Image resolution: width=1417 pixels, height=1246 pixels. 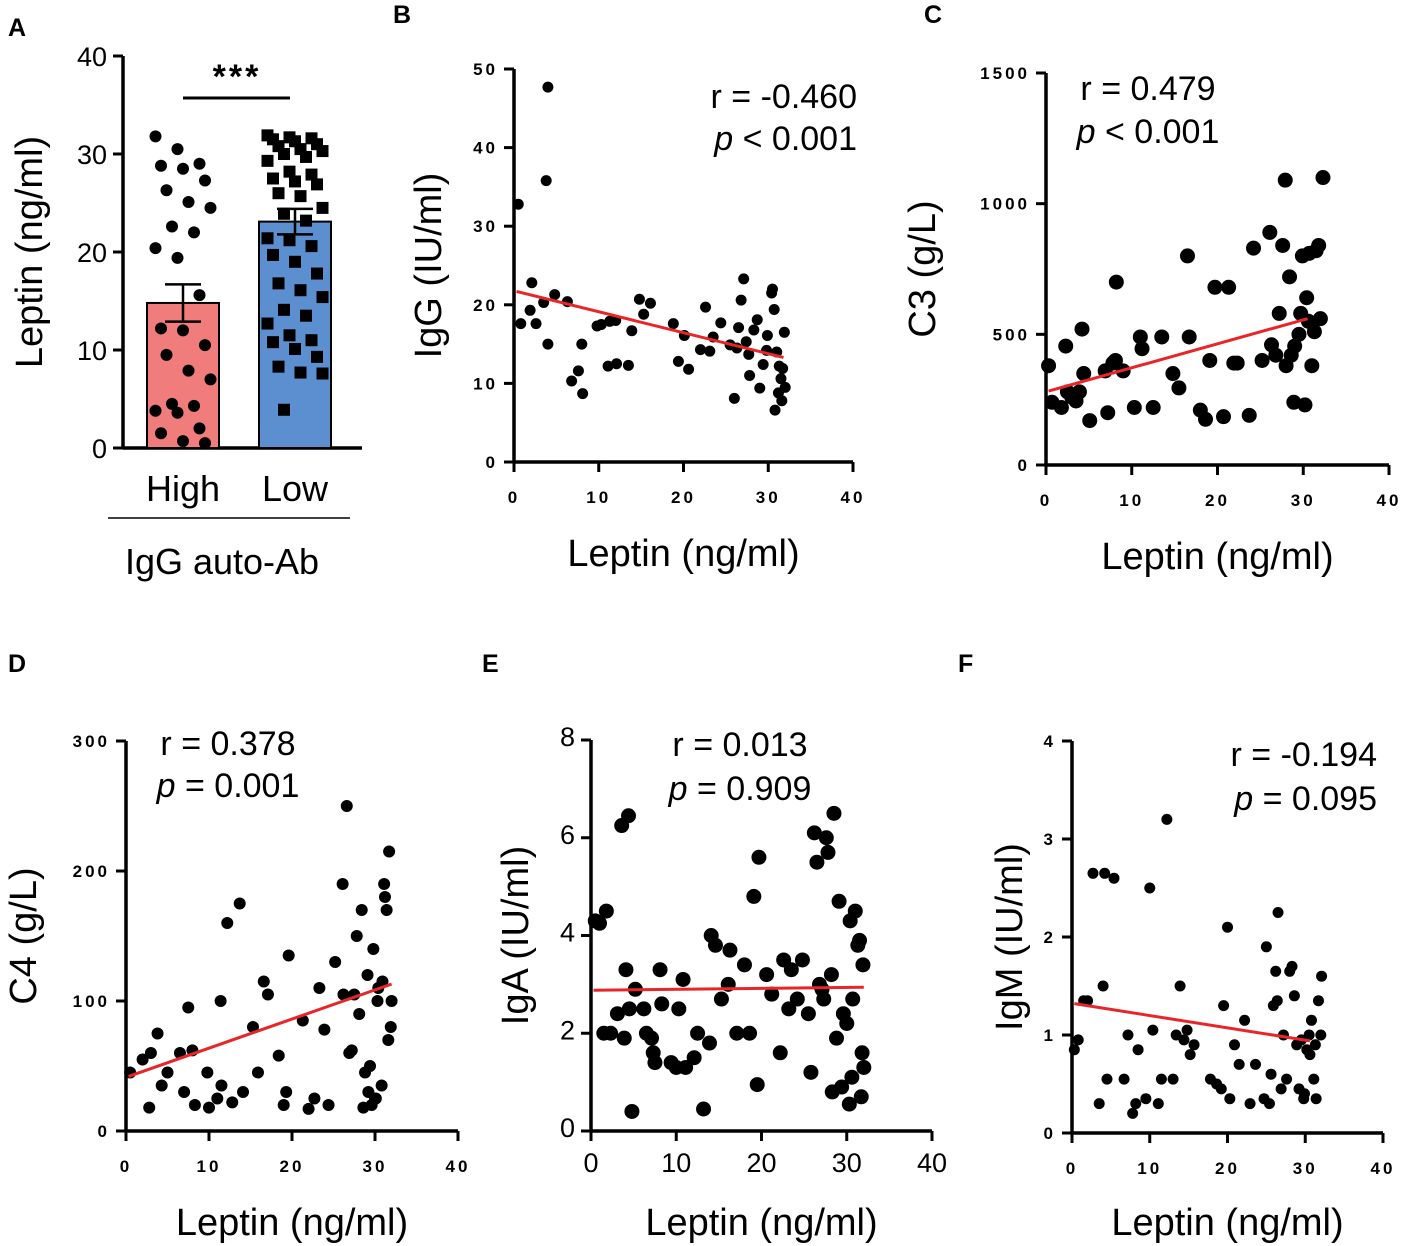 What do you see at coordinates (222, 561) in the screenshot?
I see `group-label: IgG auto-Ab` at bounding box center [222, 561].